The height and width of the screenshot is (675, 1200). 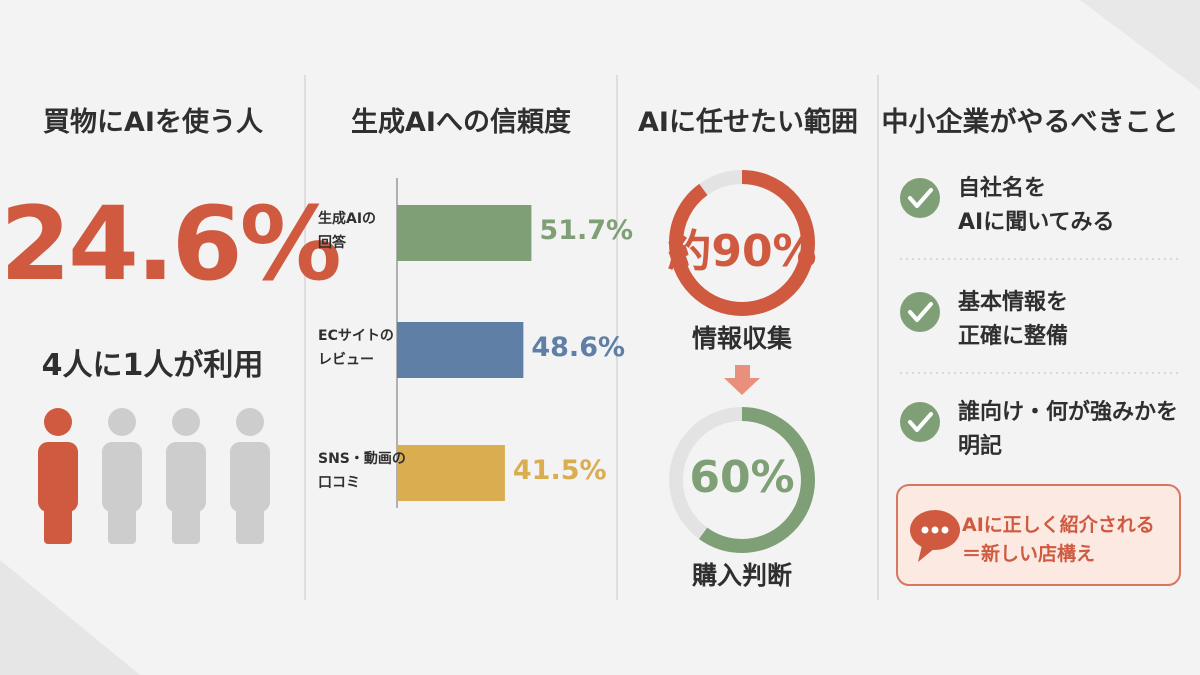 What do you see at coordinates (559, 470) in the screenshot?
I see `value-label: 41.5%` at bounding box center [559, 470].